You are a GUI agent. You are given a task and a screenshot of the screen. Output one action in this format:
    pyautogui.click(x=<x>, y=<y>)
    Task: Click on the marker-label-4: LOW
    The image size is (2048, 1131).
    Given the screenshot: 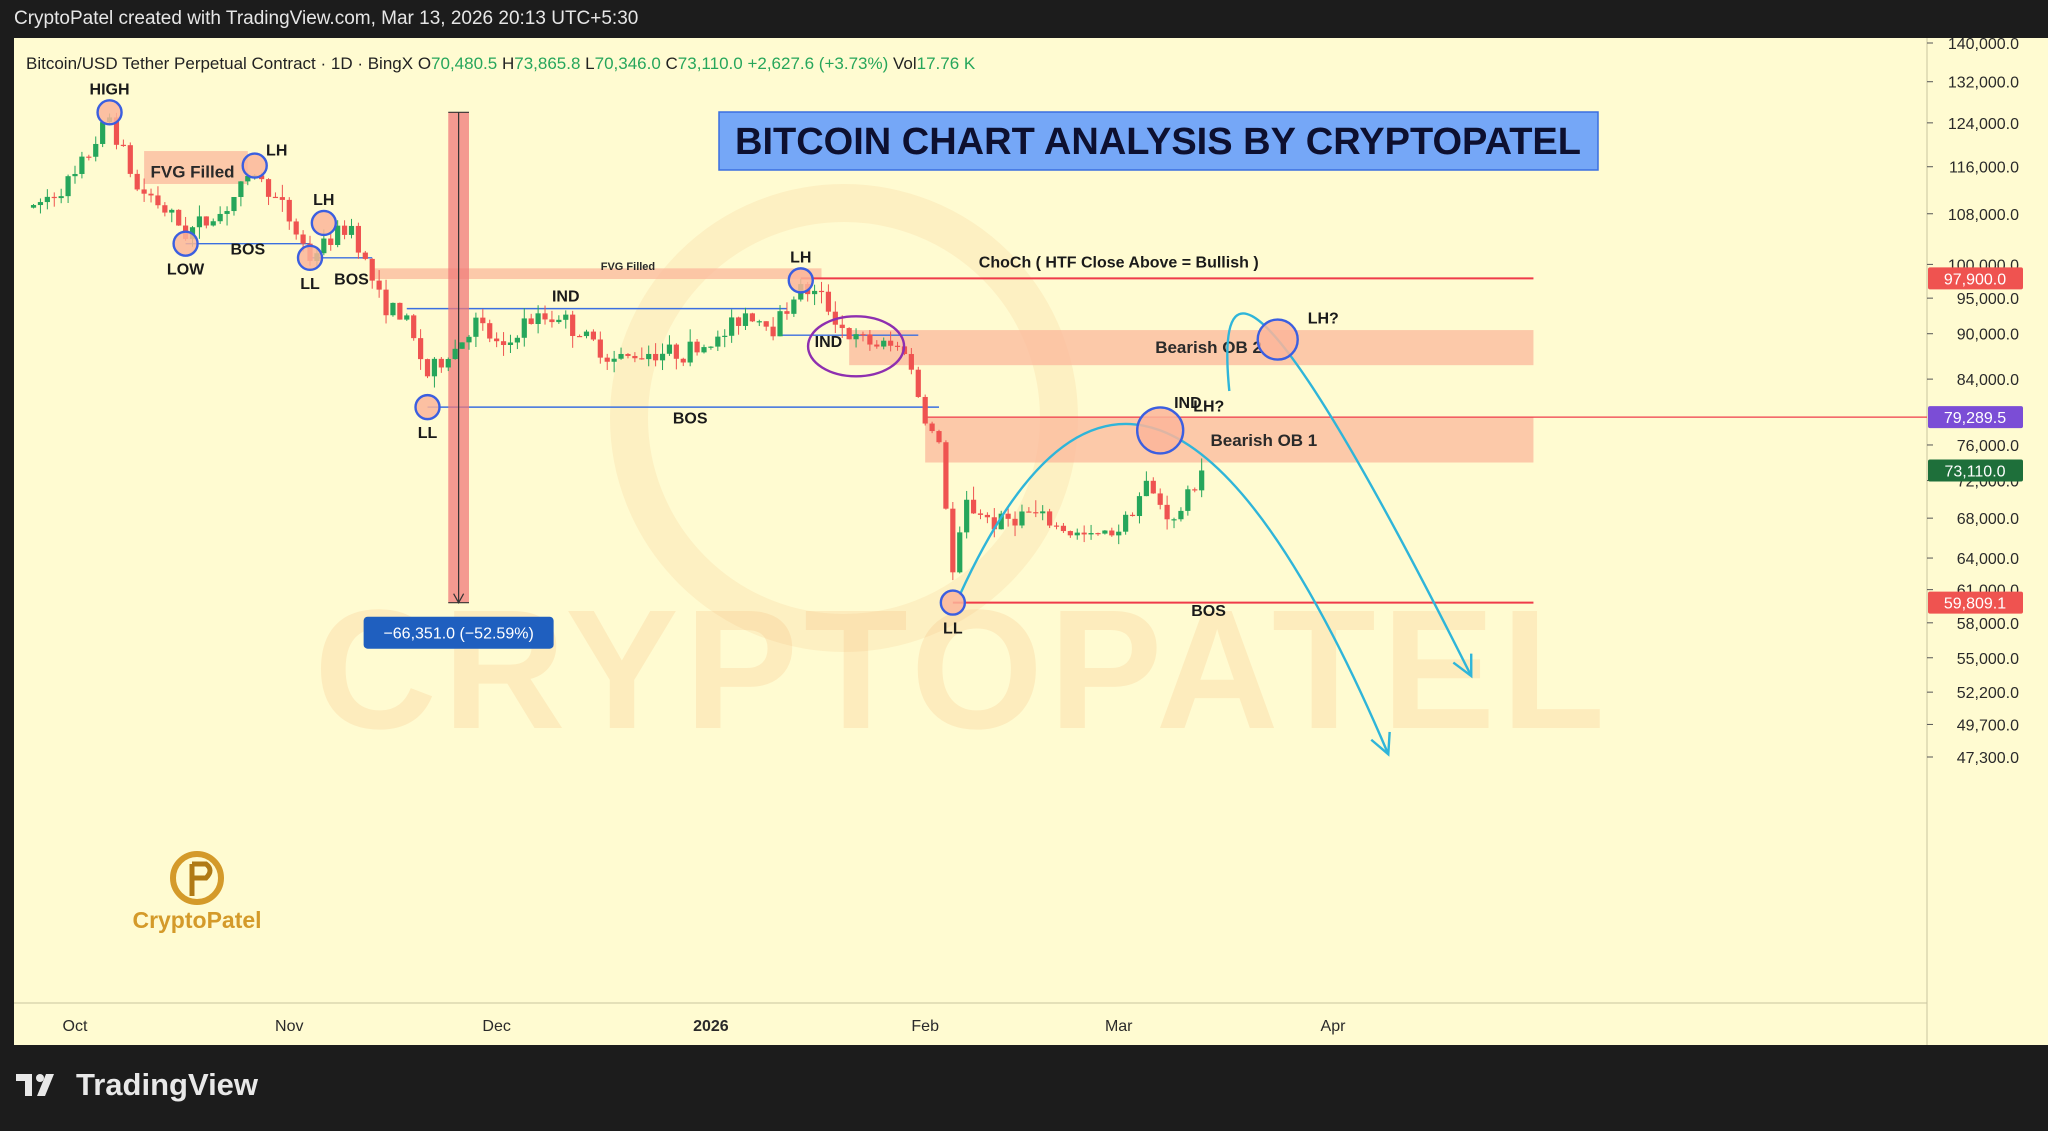 What is the action you would take?
    pyautogui.click(x=186, y=270)
    